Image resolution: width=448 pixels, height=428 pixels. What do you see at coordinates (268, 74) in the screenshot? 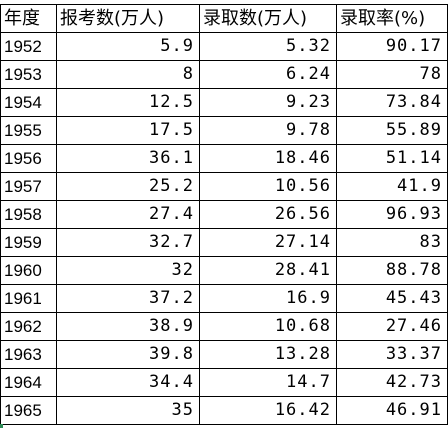
I see `cell-admitted: 6.24` at bounding box center [268, 74].